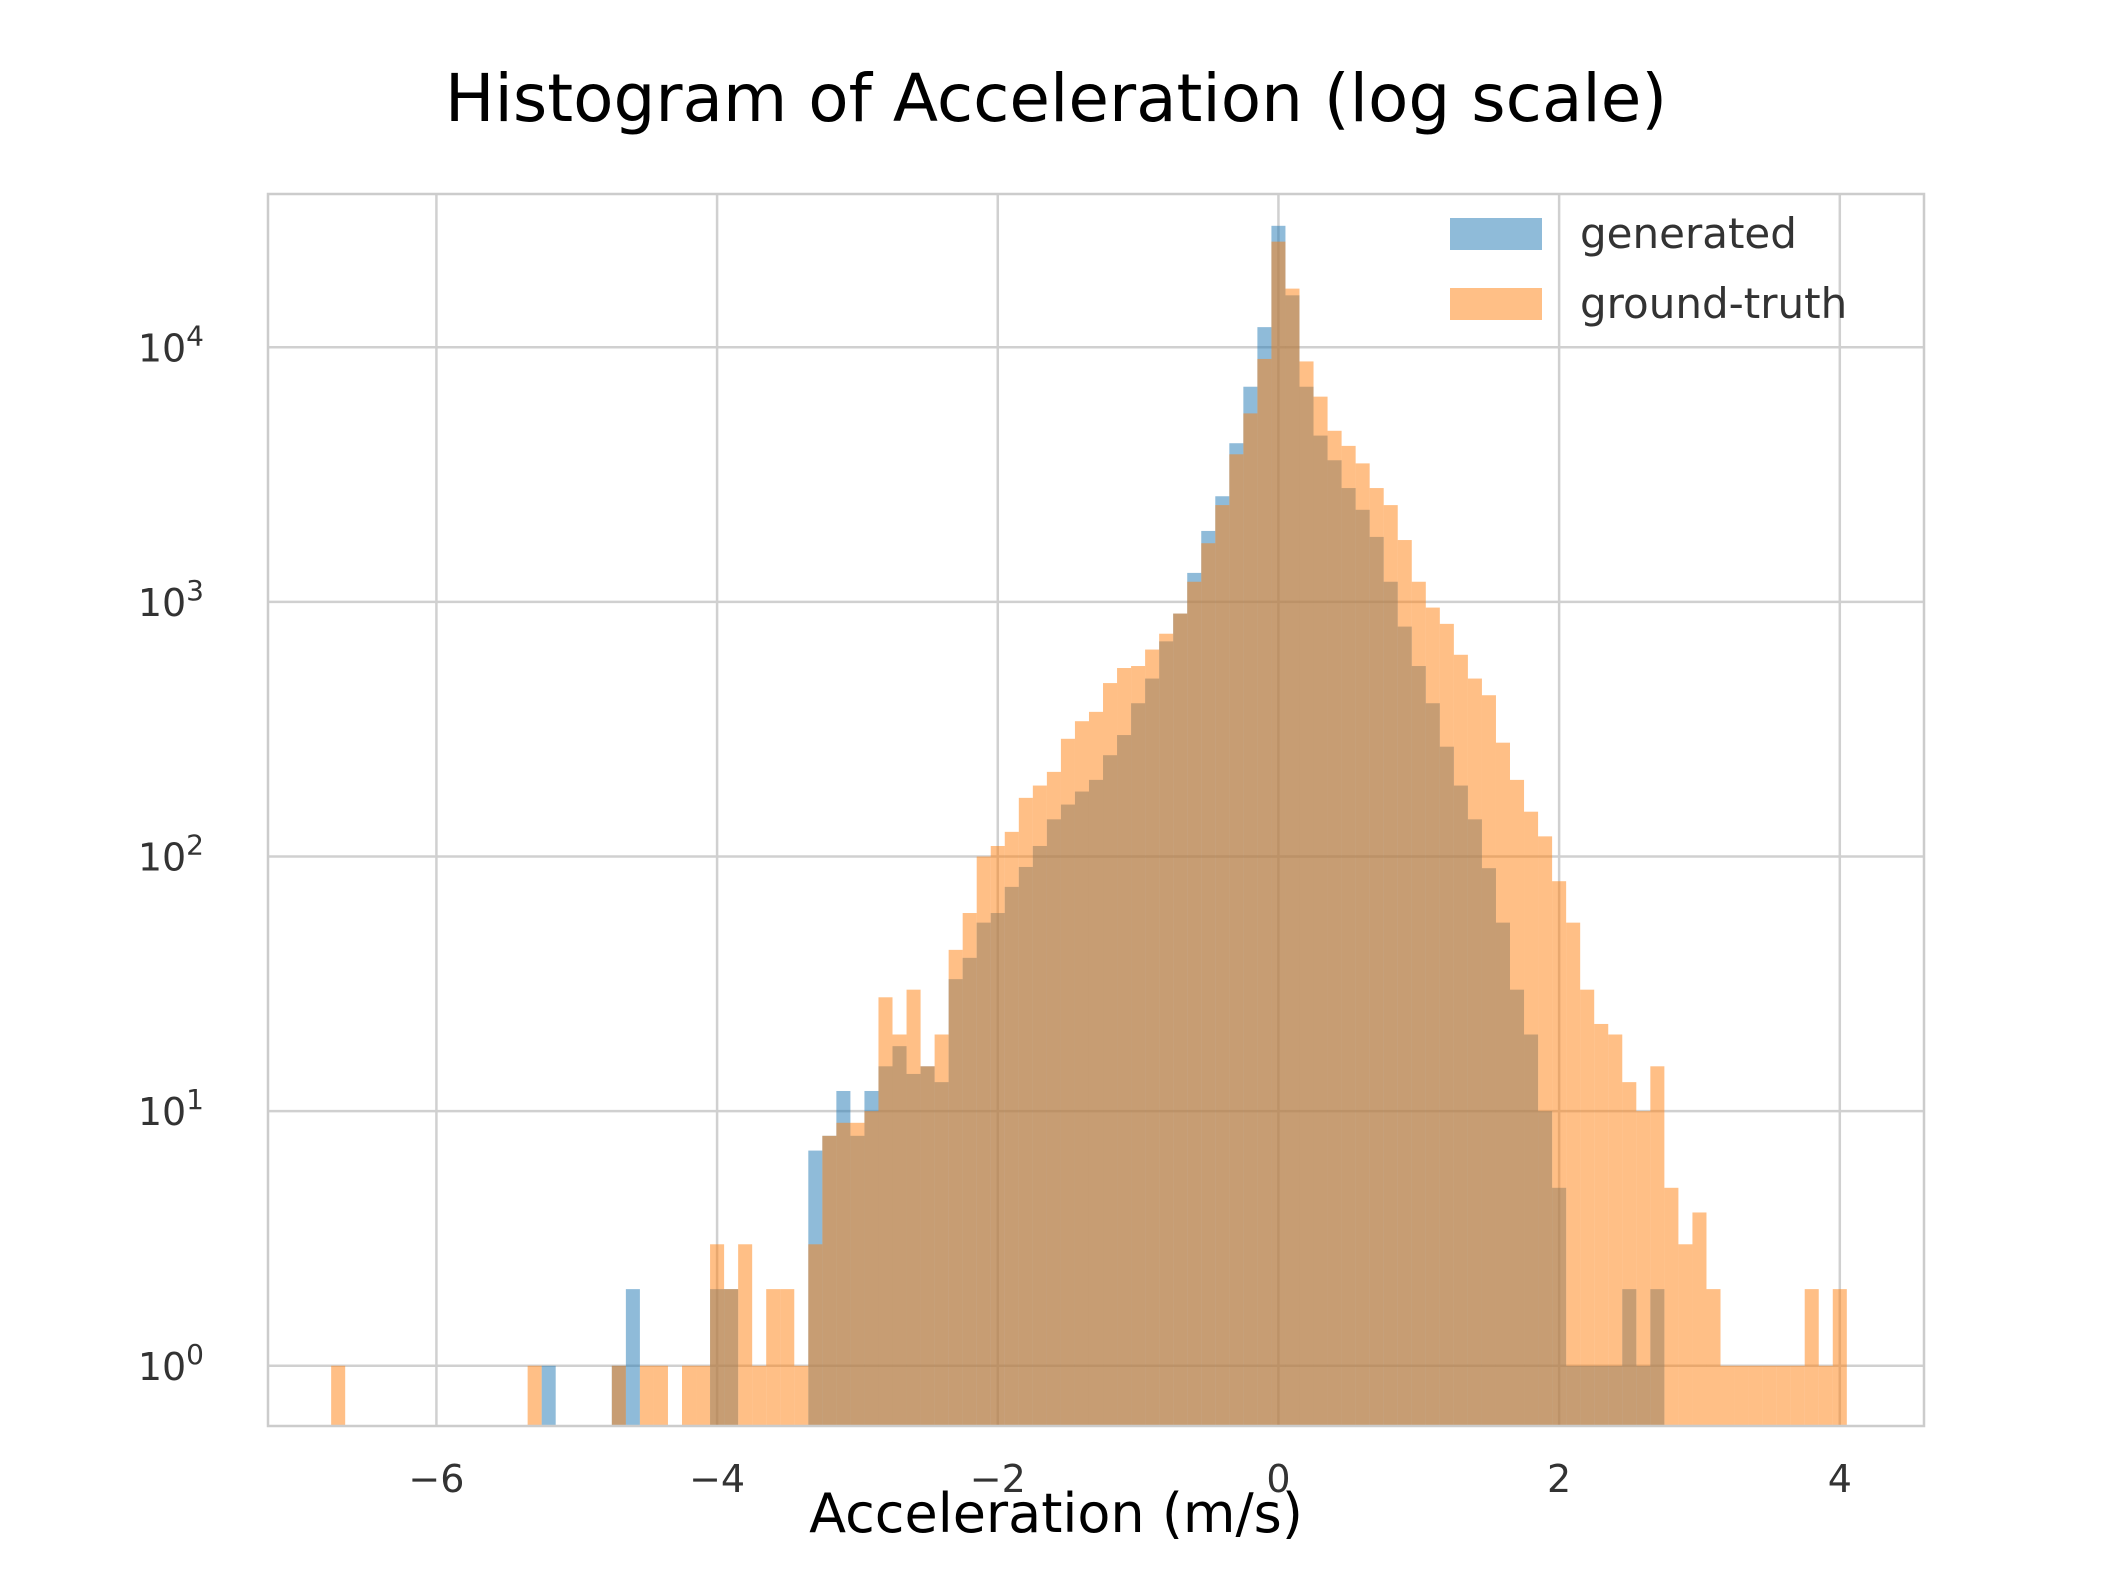  What do you see at coordinates (1688, 233) in the screenshot?
I see `legend-label-generated: generated` at bounding box center [1688, 233].